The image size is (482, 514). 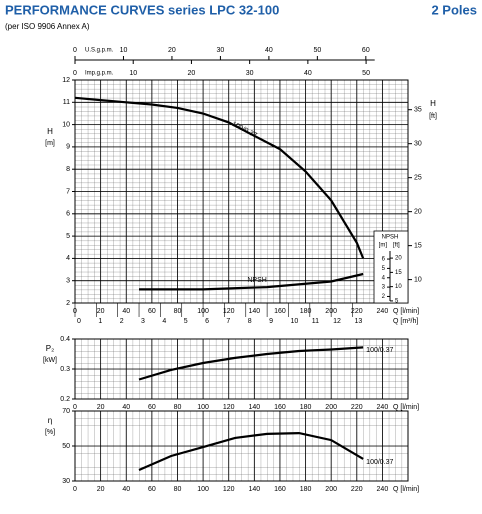 What do you see at coordinates (418, 211) in the screenshot?
I see `y2-tick-label: 20` at bounding box center [418, 211].